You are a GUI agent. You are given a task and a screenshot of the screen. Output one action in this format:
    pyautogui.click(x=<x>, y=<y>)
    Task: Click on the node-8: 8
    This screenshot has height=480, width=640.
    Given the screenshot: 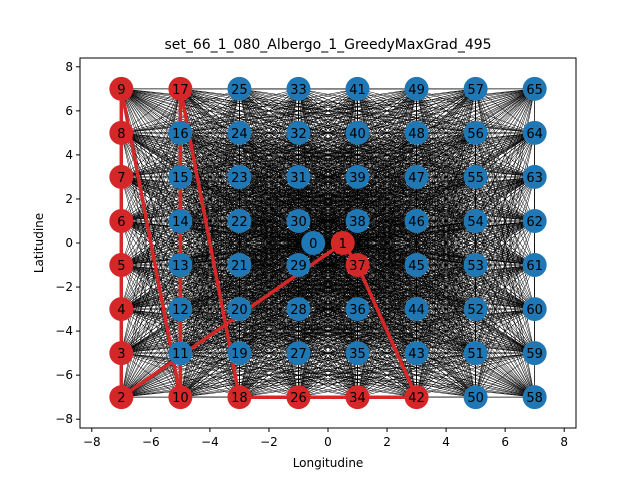 What is the action you would take?
    pyautogui.click(x=121, y=132)
    